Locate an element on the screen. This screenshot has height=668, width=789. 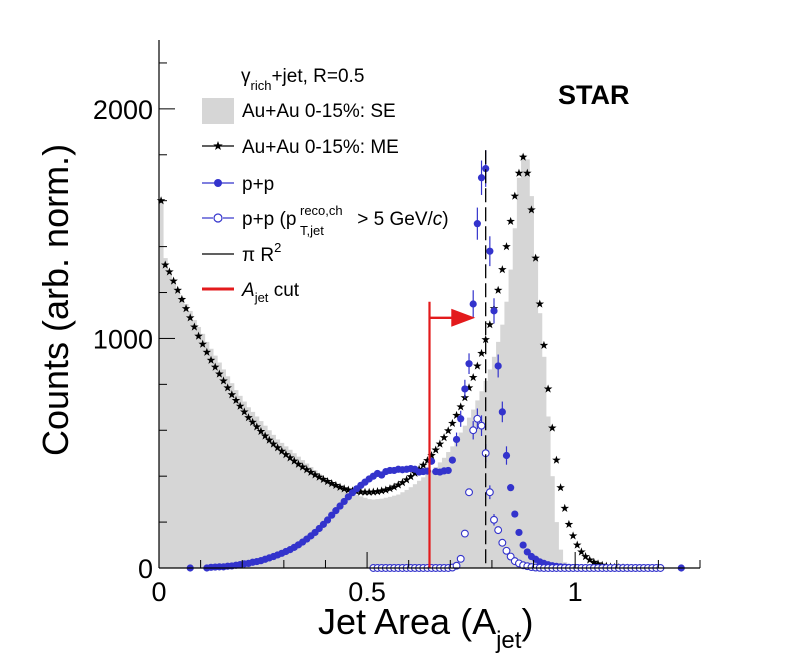
x-axis-title-close: ) is located at coordinates (527, 621).